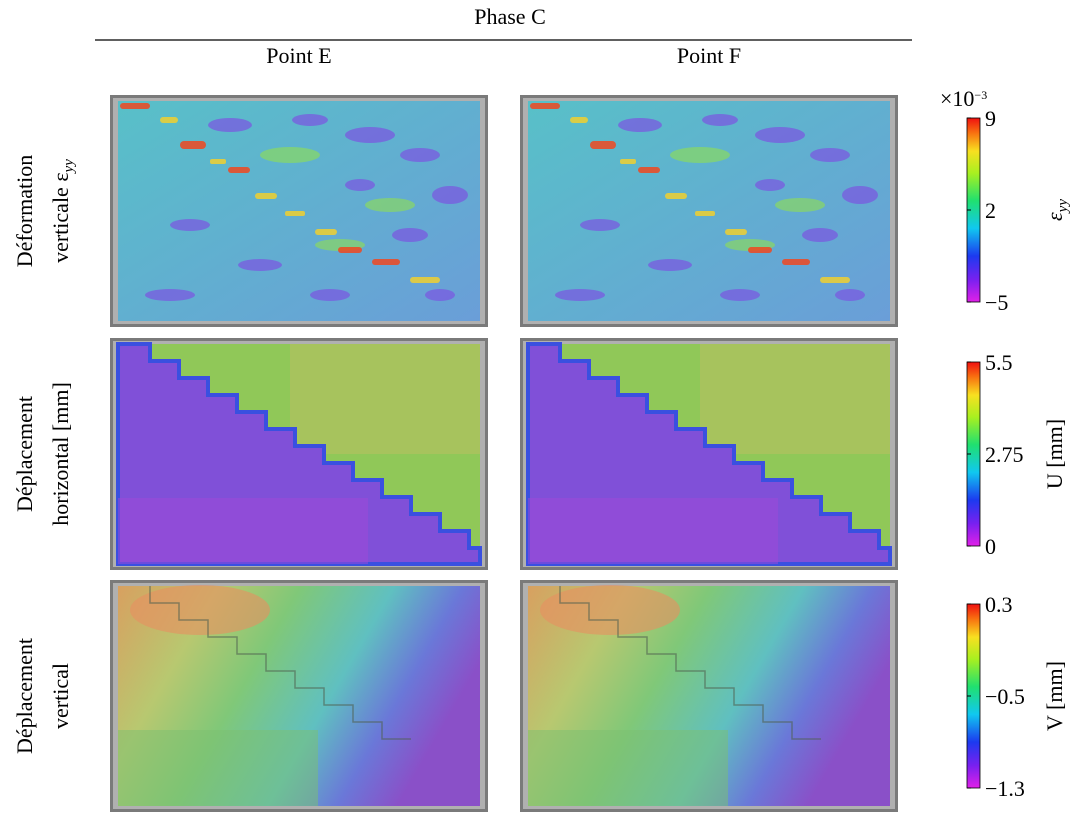 The image size is (1083, 814). What do you see at coordinates (990, 210) in the screenshot?
I see `colorbar-tick-label: 2` at bounding box center [990, 210].